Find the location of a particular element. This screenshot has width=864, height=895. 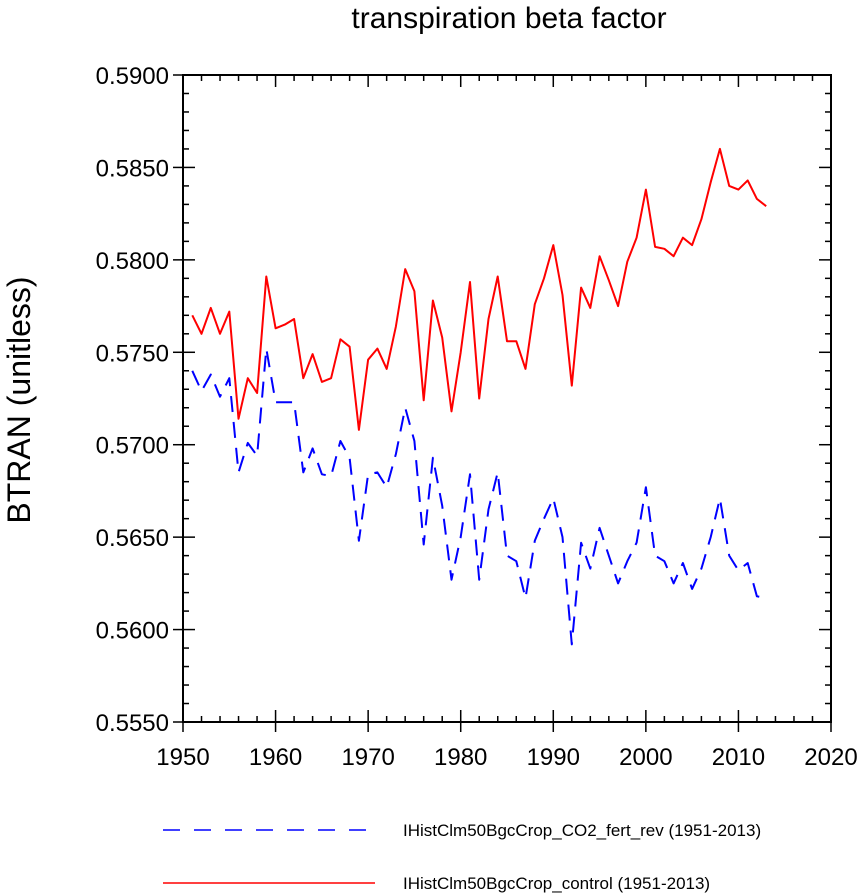

y-tick-label: 0.5750 is located at coordinates (132, 353).